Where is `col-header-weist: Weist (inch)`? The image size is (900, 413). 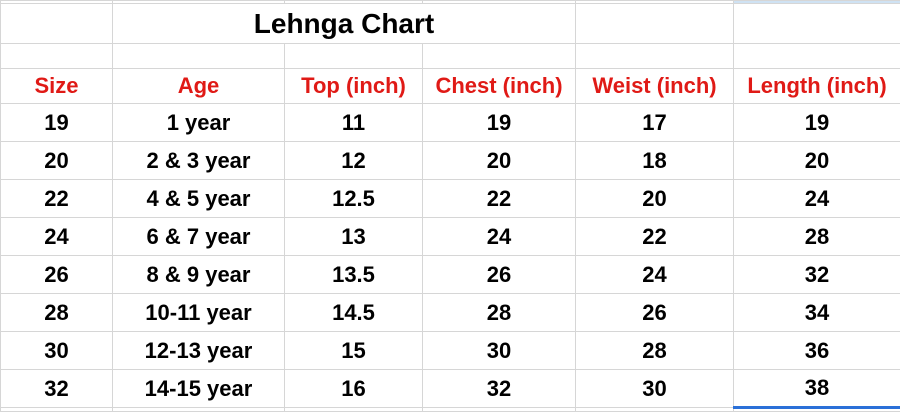
col-header-weist: Weist (inch) is located at coordinates (654, 86).